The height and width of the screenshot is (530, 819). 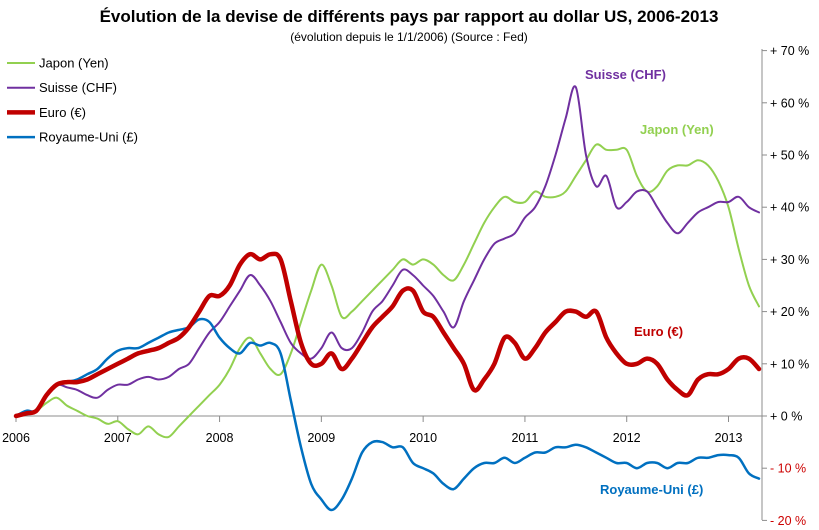 I want to click on y-tick-label: + 20 %, so click(x=789, y=312).